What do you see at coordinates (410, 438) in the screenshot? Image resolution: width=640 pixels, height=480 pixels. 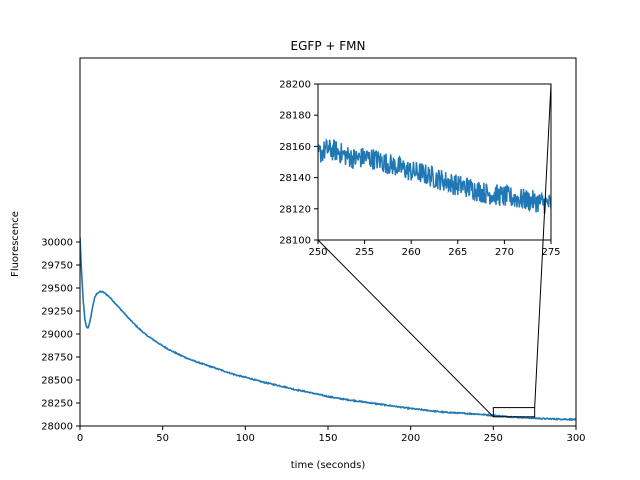 I see `x-tick-label: 200` at bounding box center [410, 438].